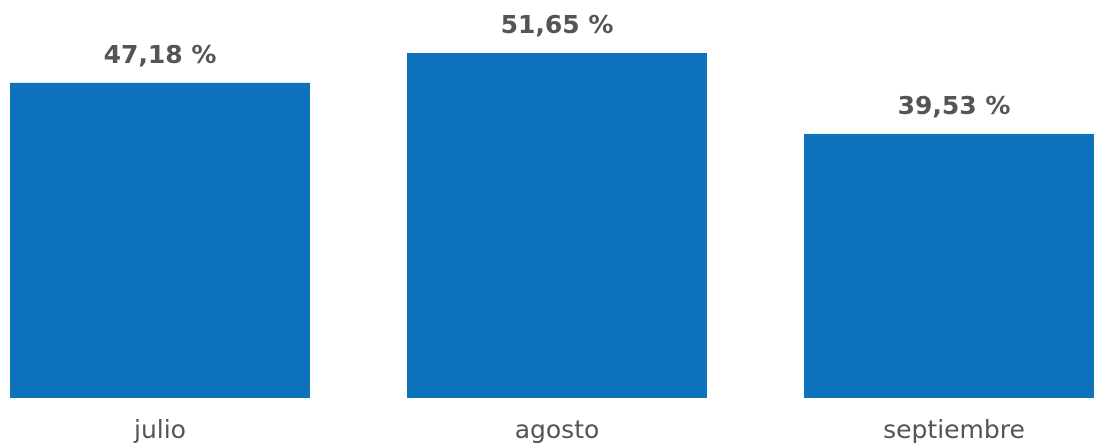  Describe the element at coordinates (954, 105) in the screenshot. I see `value-label: 39,53 %` at that location.